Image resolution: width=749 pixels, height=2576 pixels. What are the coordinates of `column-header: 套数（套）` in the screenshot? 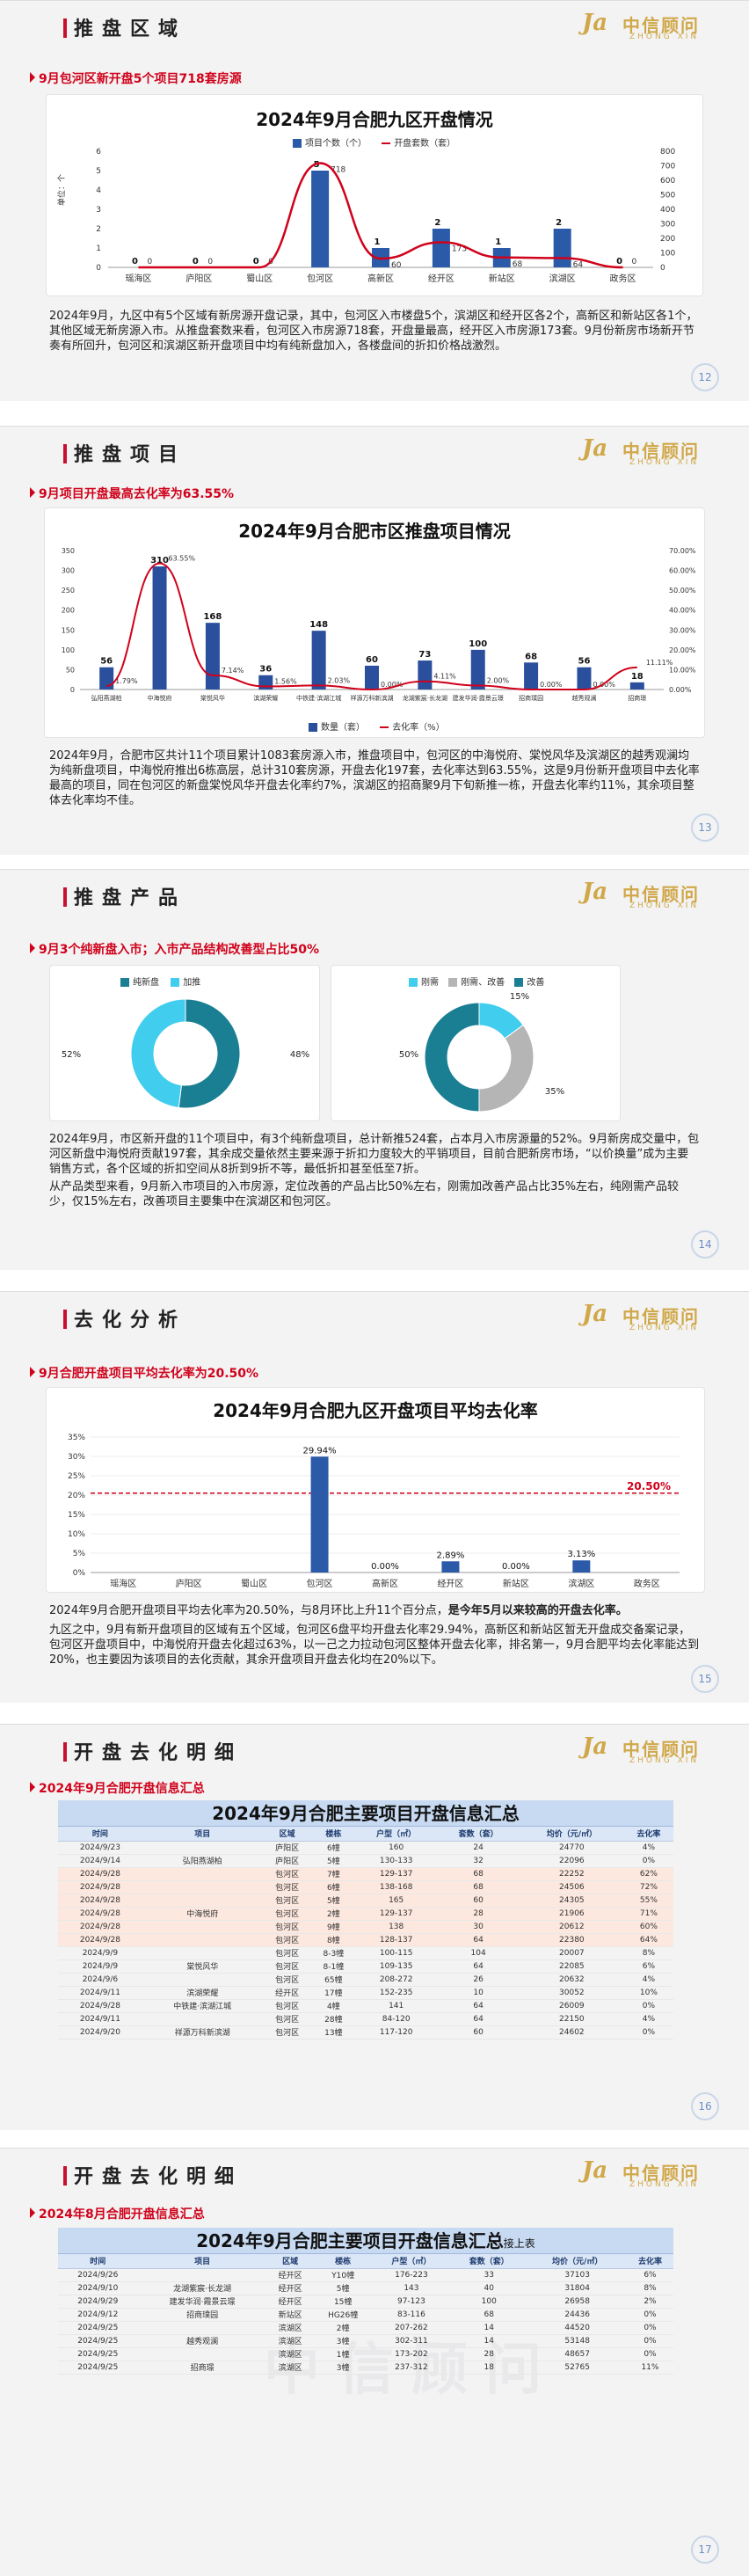 It's located at (479, 1834).